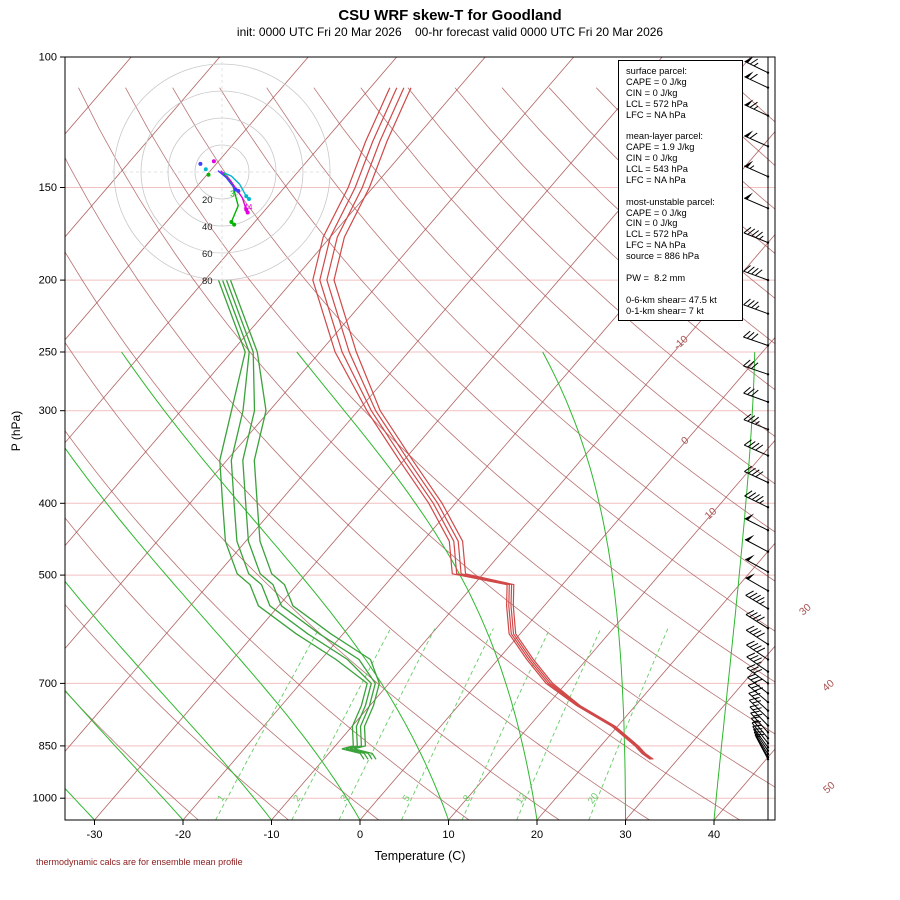 The height and width of the screenshot is (900, 900). I want to click on pressure-tick-label: 700, so click(48, 684).